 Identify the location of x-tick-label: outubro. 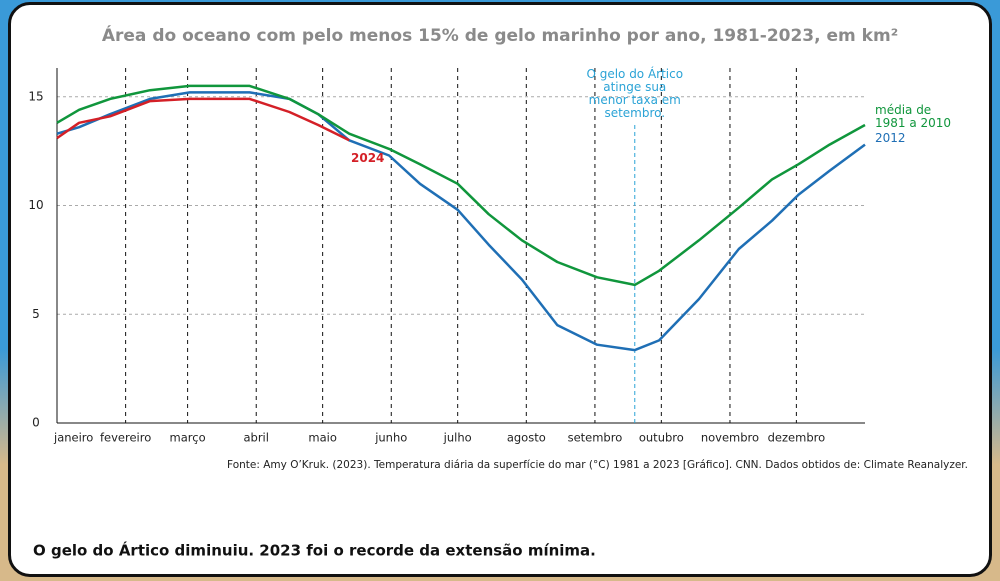
(661, 438).